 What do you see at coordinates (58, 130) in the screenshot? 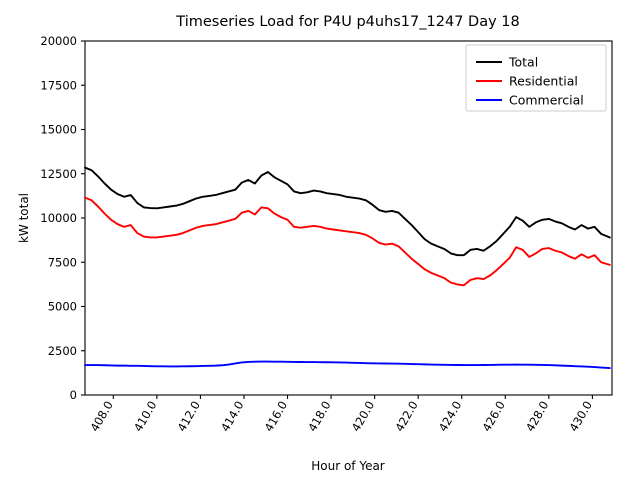
I see `y-tick-label: 15000` at bounding box center [58, 130].